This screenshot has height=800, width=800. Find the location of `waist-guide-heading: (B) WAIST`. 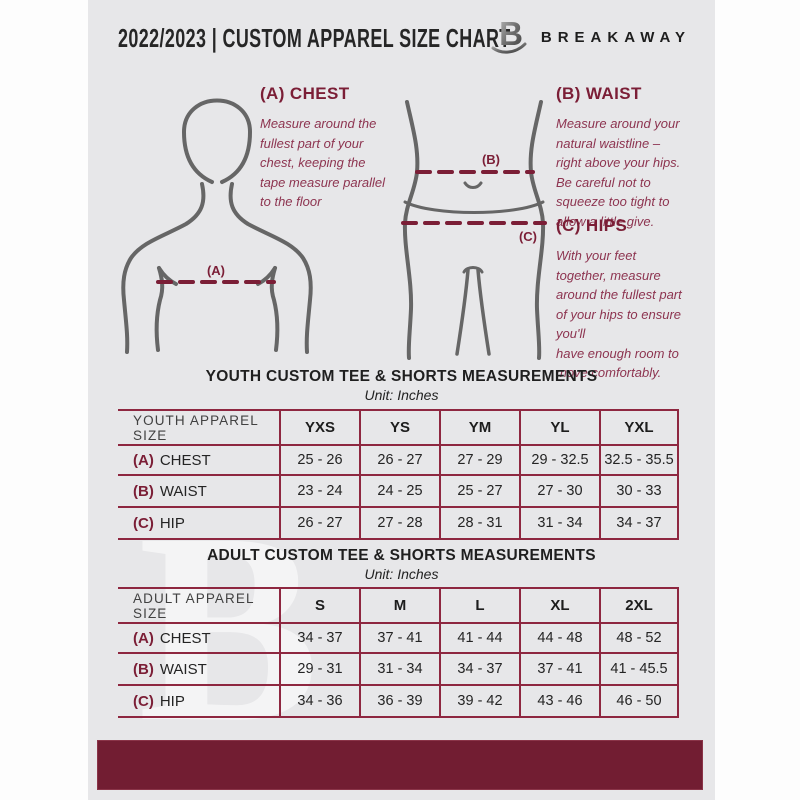

waist-guide-heading: (B) WAIST is located at coordinates (599, 93).